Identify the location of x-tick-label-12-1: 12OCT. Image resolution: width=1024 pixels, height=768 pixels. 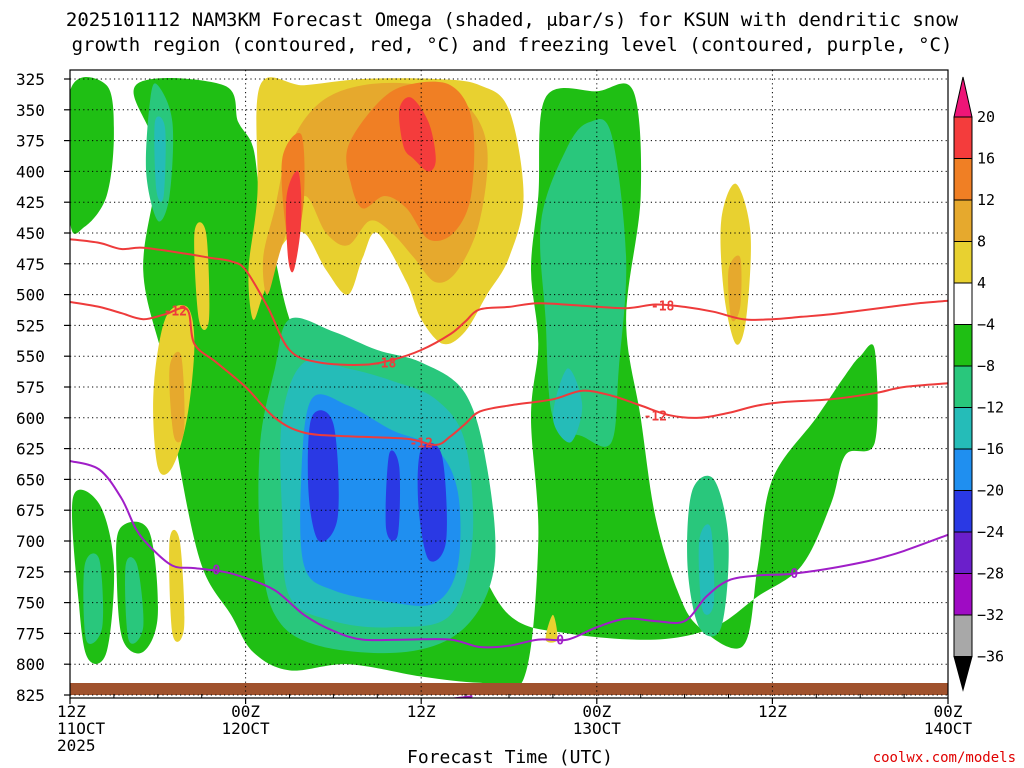
(246, 728).